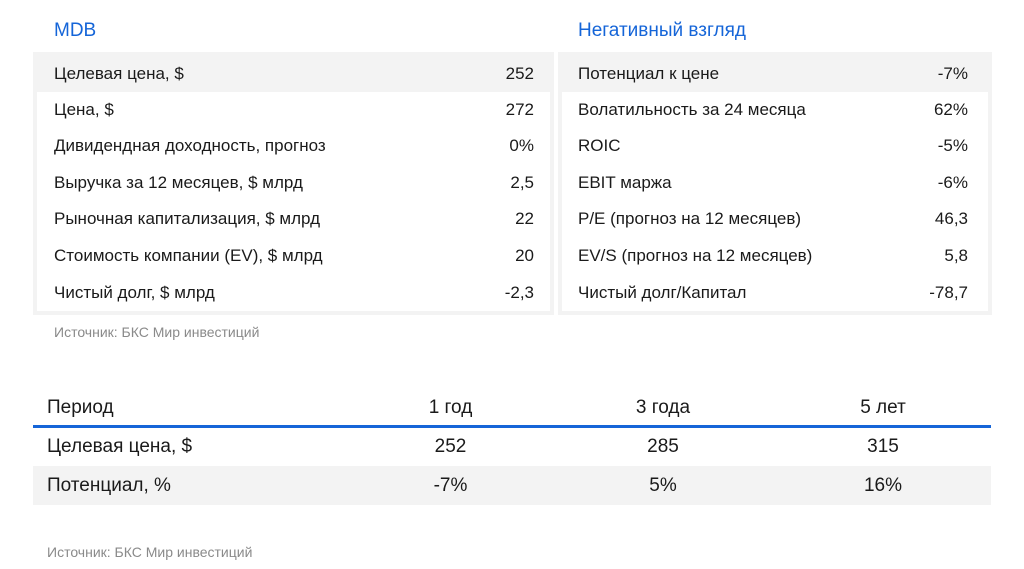 The height and width of the screenshot is (569, 1024). I want to click on header-cell: 1 год, so click(450, 407).